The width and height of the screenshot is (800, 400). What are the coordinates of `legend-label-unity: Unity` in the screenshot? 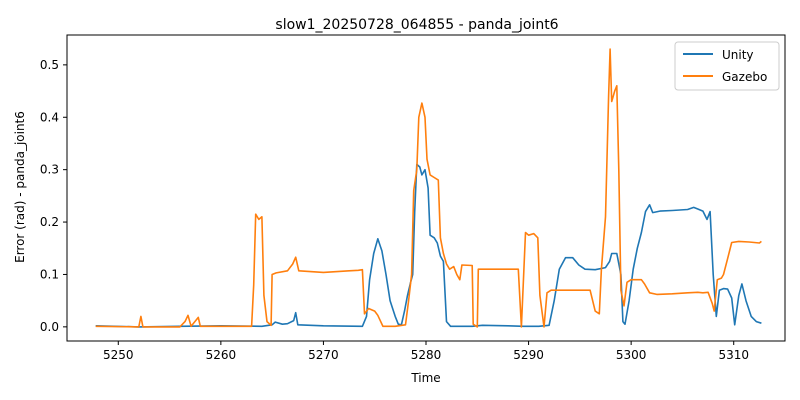 It's located at (738, 55).